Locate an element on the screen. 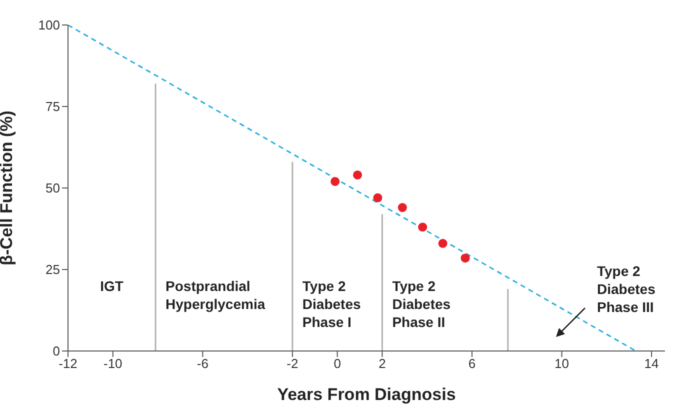  x-tick-label: -6 is located at coordinates (202, 364).